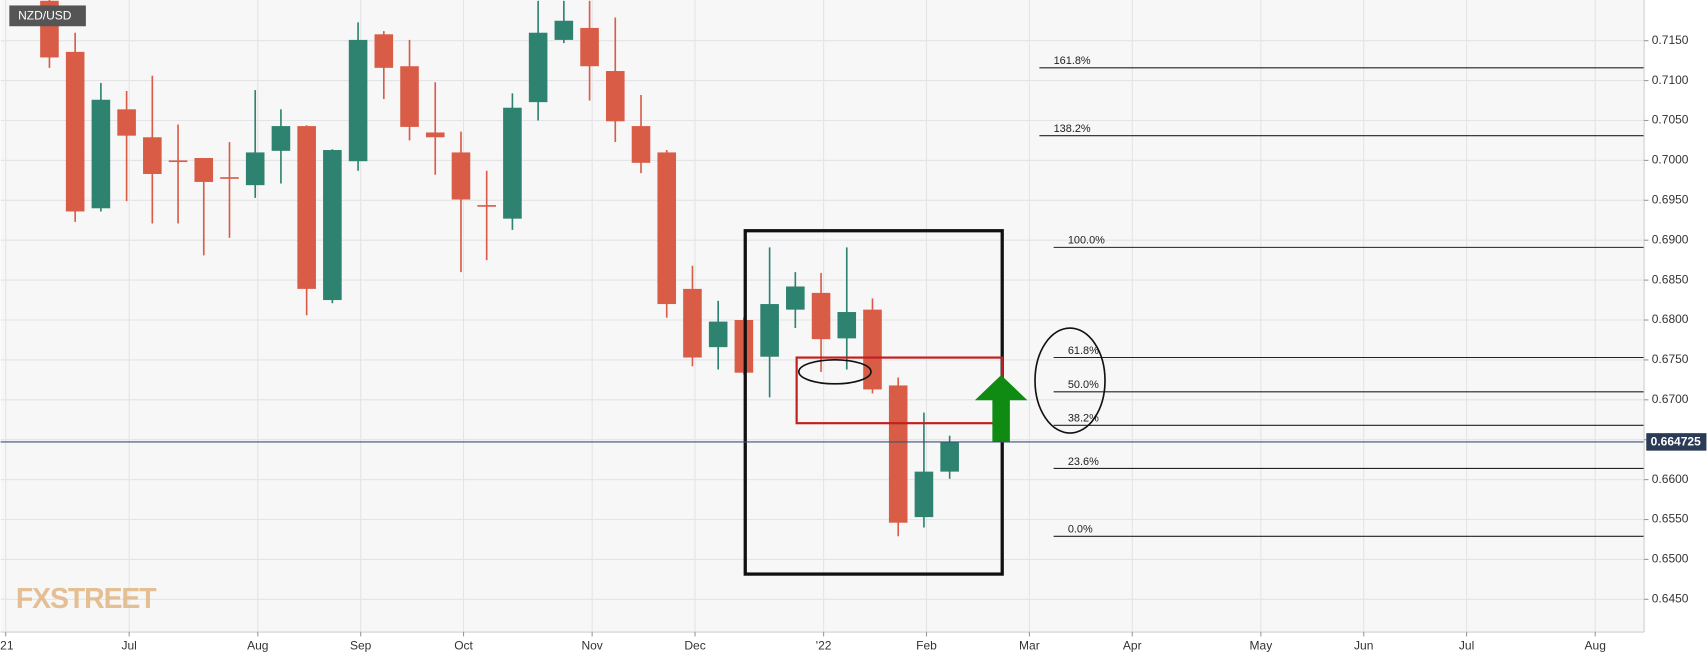  Describe the element at coordinates (1670, 239) in the screenshot. I see `y-tick-label: 0.6900` at that location.